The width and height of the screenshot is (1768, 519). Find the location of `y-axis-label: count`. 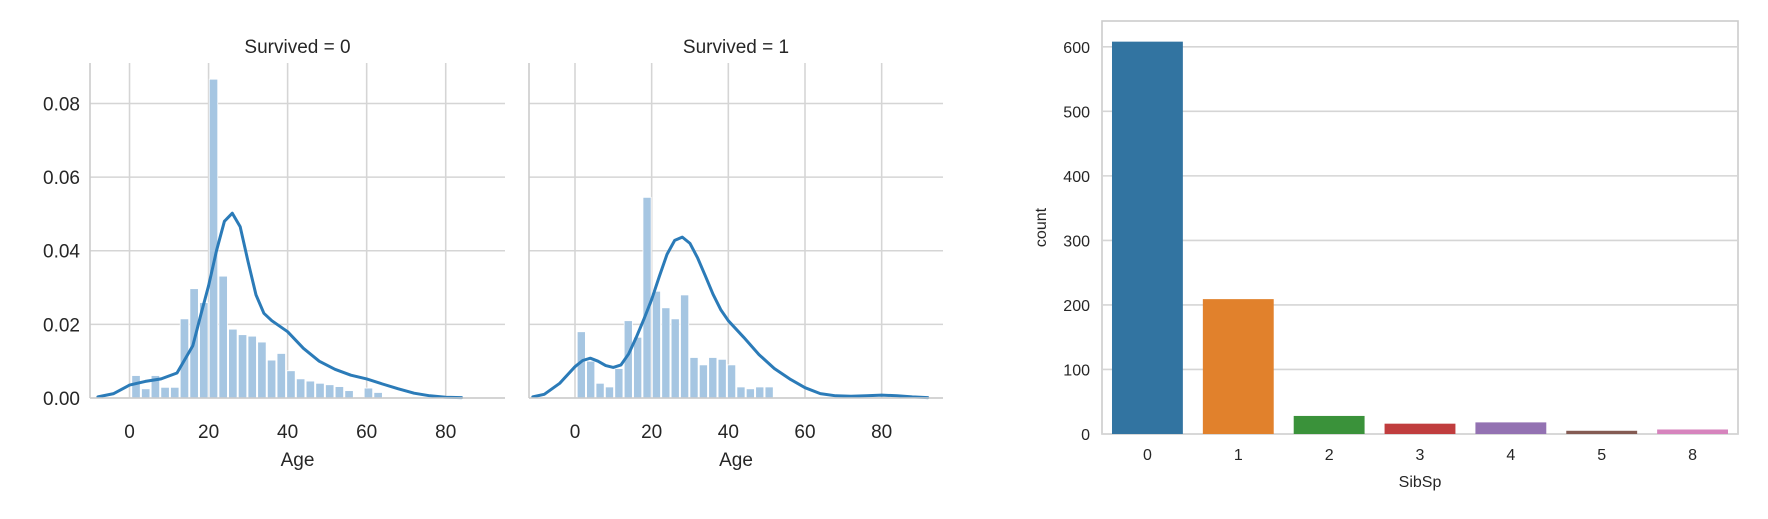

y-axis-label: count is located at coordinates (1041, 227).